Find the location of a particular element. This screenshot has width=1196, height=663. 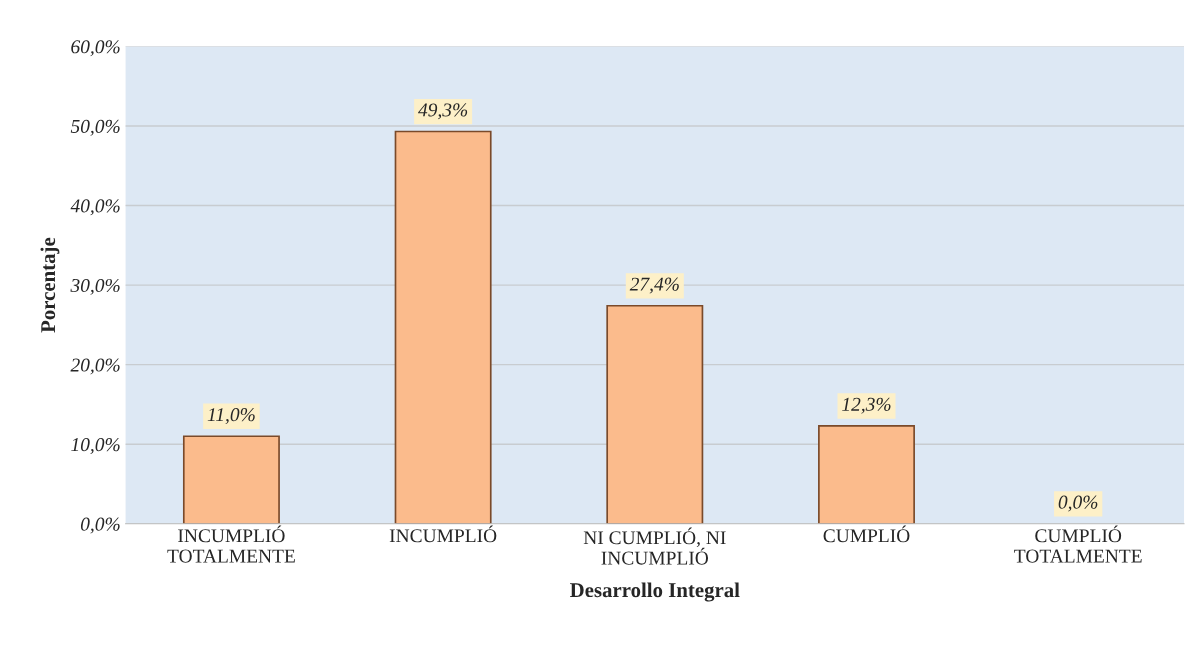

y-tick-label: 0,0% is located at coordinates (100, 525).